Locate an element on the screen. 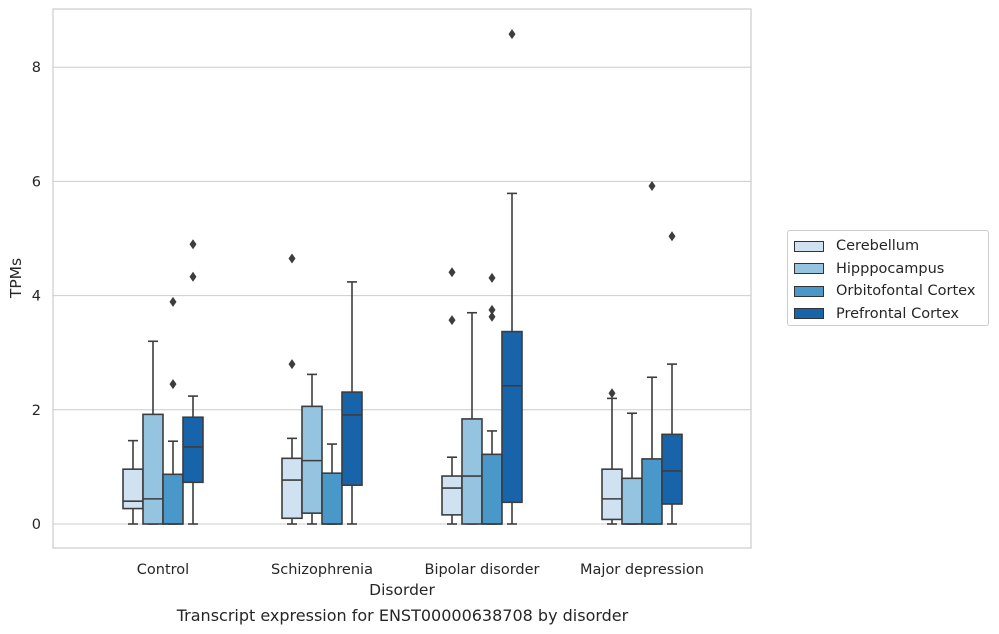 Image resolution: width=999 pixels, height=634 pixels. y-tick-label: 0 is located at coordinates (36, 525).